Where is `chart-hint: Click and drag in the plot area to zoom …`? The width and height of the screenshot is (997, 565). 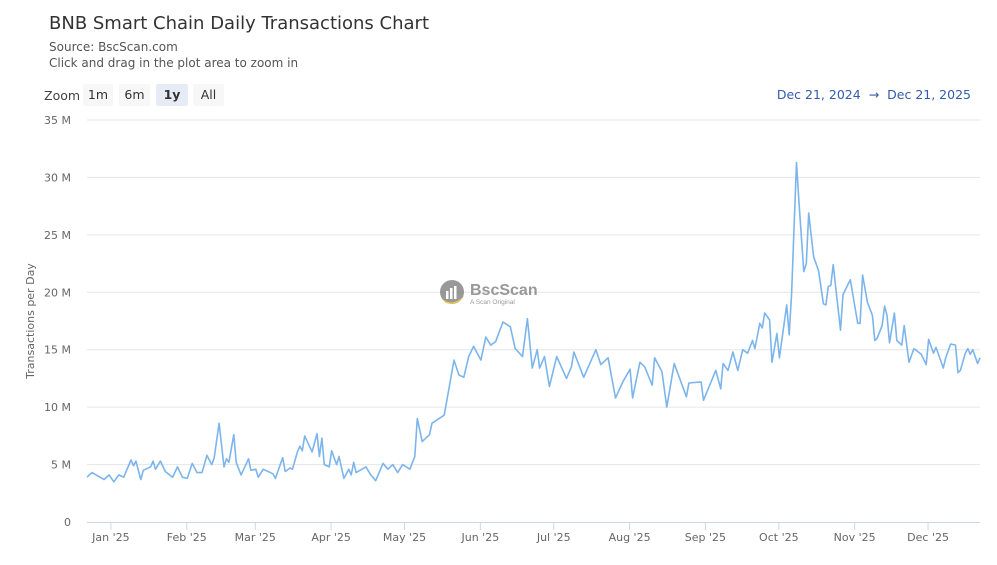 chart-hint: Click and drag in the plot area to zoom … is located at coordinates (174, 63).